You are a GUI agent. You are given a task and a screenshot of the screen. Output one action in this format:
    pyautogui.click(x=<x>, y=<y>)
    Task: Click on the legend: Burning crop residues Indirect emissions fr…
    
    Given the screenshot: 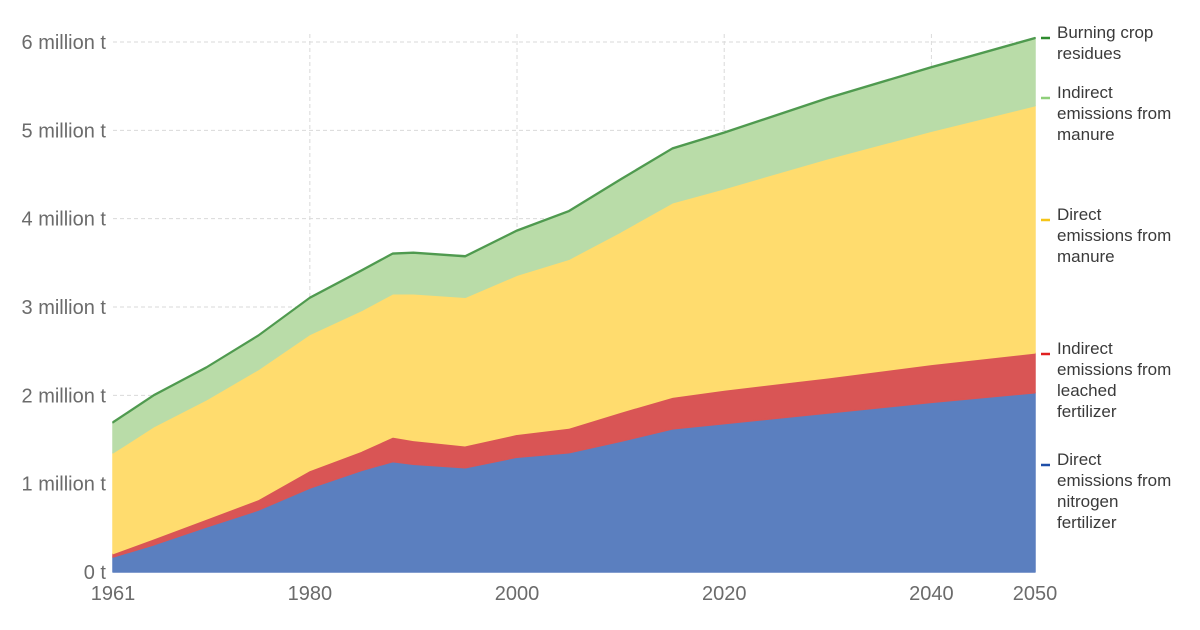 What is the action you would take?
    pyautogui.click(x=1106, y=277)
    